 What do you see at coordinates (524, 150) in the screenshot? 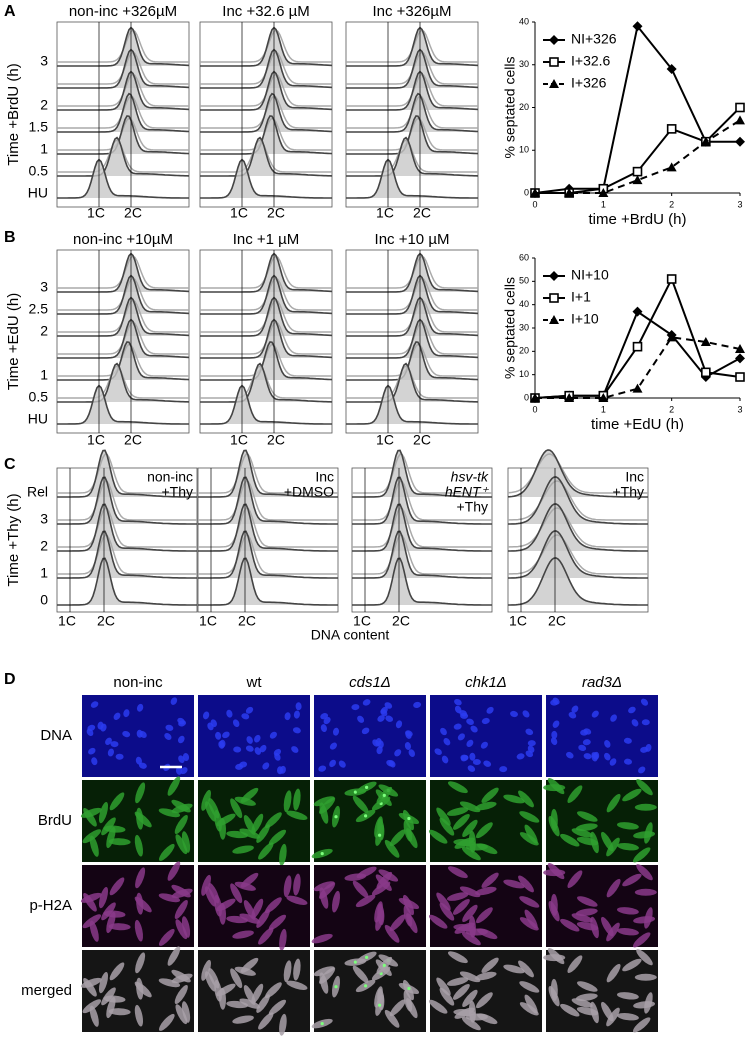
I see `y-tick-label: 10` at bounding box center [524, 150].